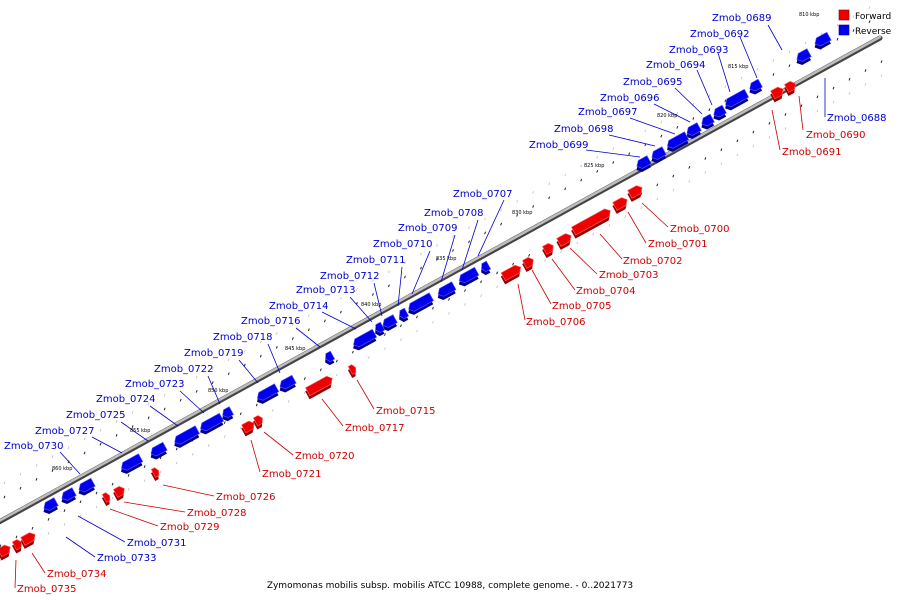  Describe the element at coordinates (742, 18) in the screenshot. I see `gene-label-zmob-0689: Zmob_0689` at that location.